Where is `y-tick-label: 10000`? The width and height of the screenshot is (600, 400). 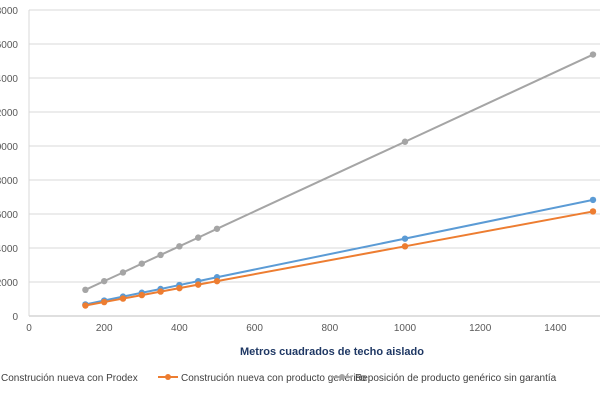
y-tick-label: 10000 is located at coordinates (9, 147).